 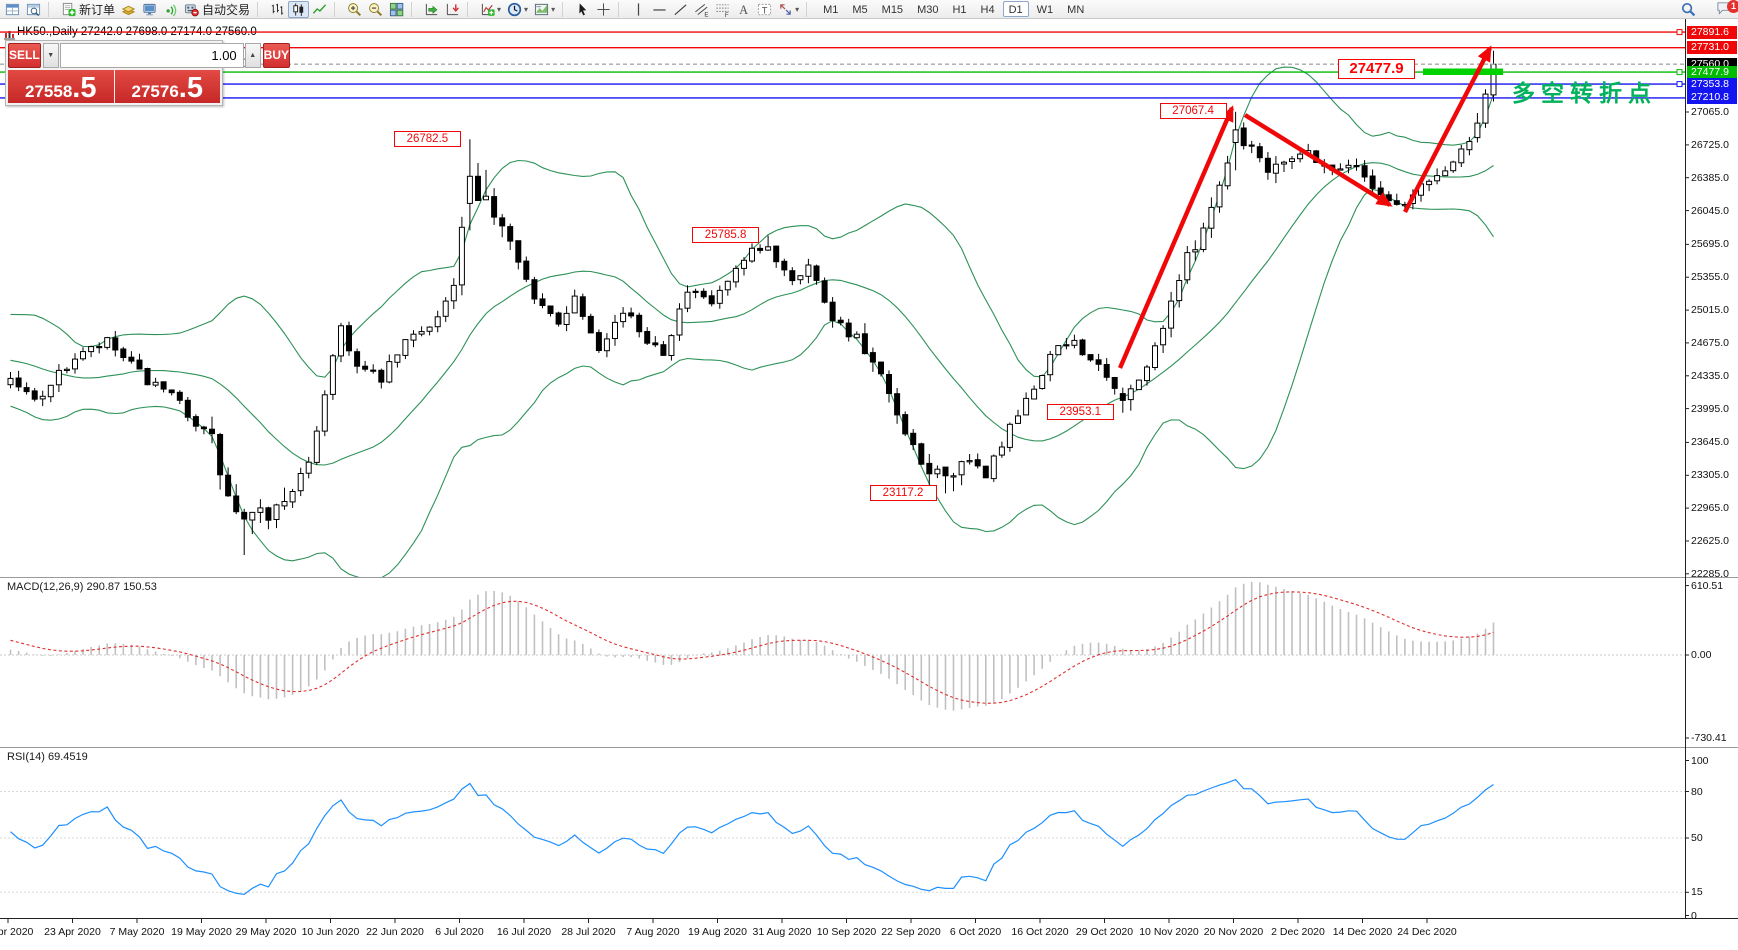 I want to click on timeframe-m15: M15, so click(x=892, y=10).